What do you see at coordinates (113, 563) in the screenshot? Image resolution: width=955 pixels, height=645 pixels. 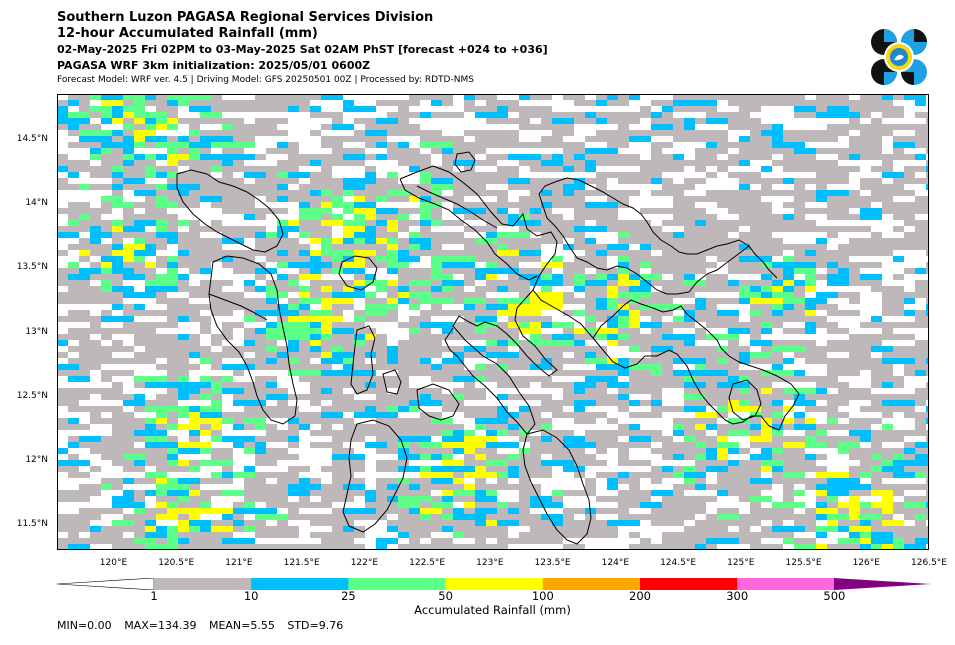 I see `lon-label: 120°E` at bounding box center [113, 563].